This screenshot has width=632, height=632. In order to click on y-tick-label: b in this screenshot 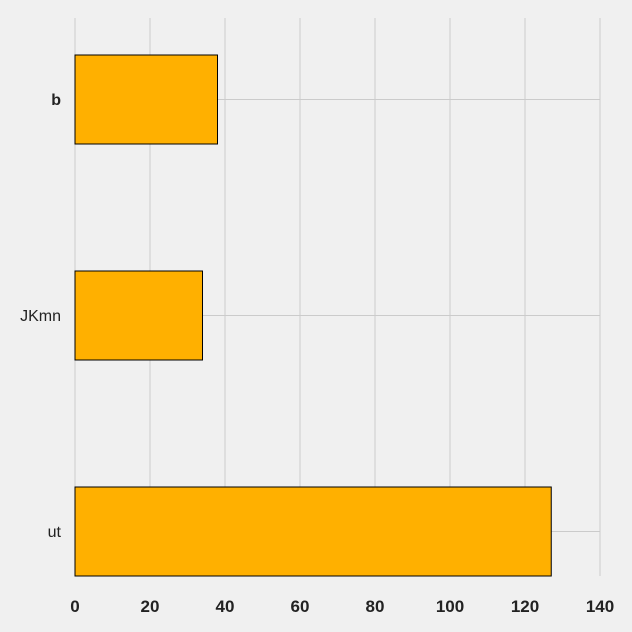, I will do `click(56, 100)`.